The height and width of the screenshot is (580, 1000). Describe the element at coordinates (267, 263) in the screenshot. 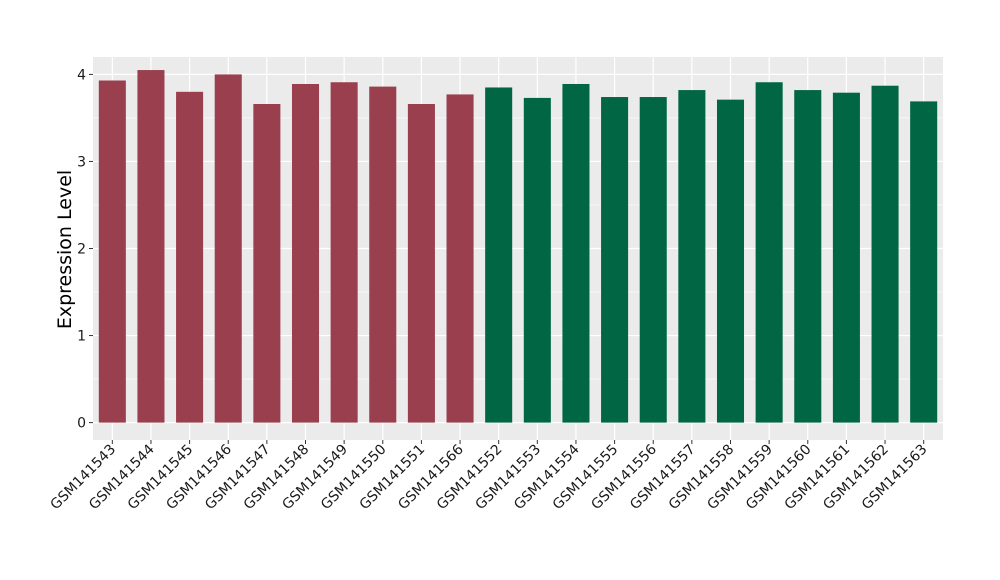

I see `bar-gsm141547` at that location.